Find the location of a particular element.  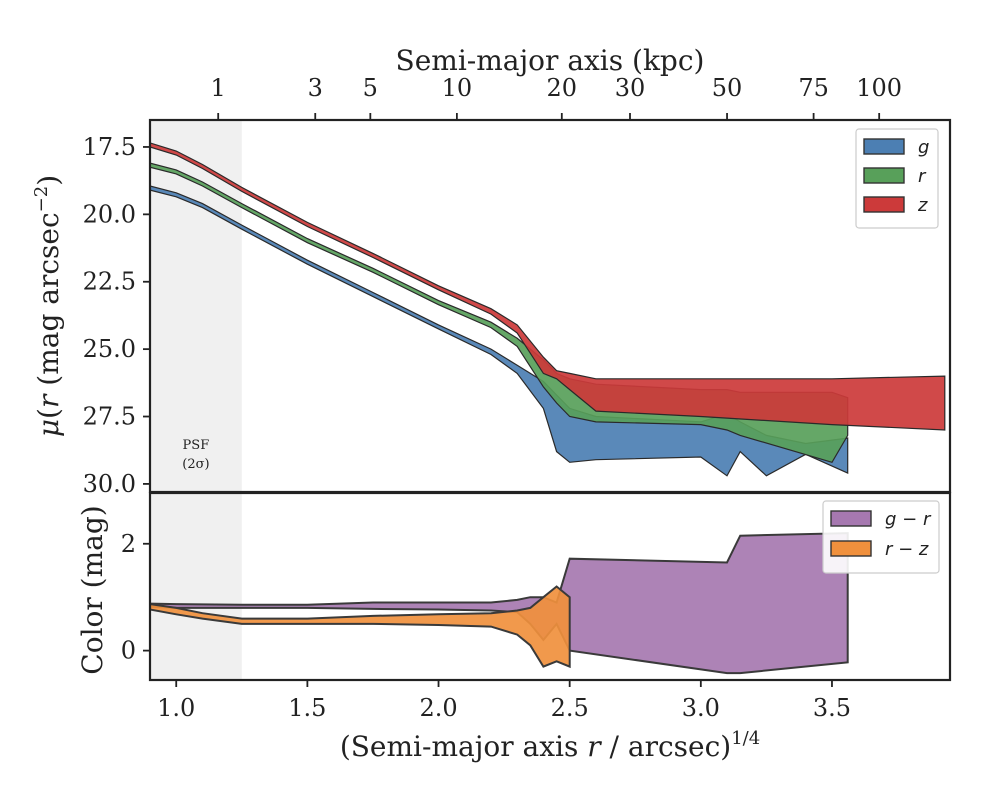

legend-colors: g − r r − z is located at coordinates (881, 537).